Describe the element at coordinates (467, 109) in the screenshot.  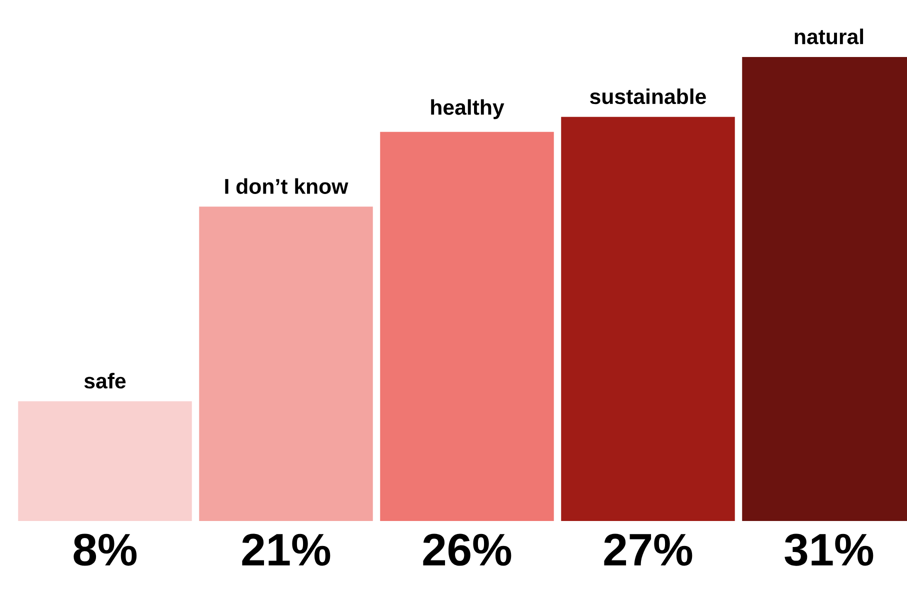
I see `x-tick-label: healthy` at that location.